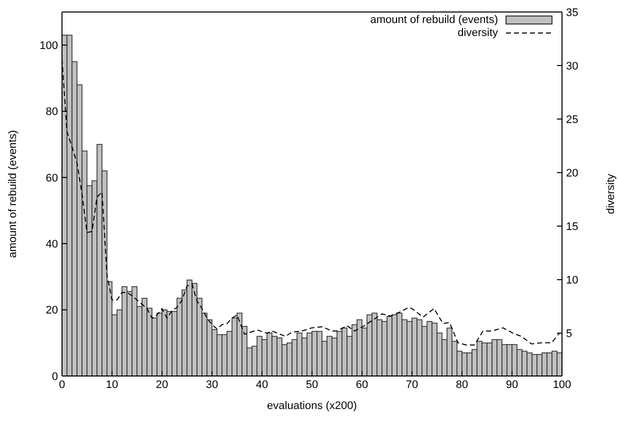  Describe the element at coordinates (312, 384) in the screenshot. I see `x-tick-label: 50` at that location.